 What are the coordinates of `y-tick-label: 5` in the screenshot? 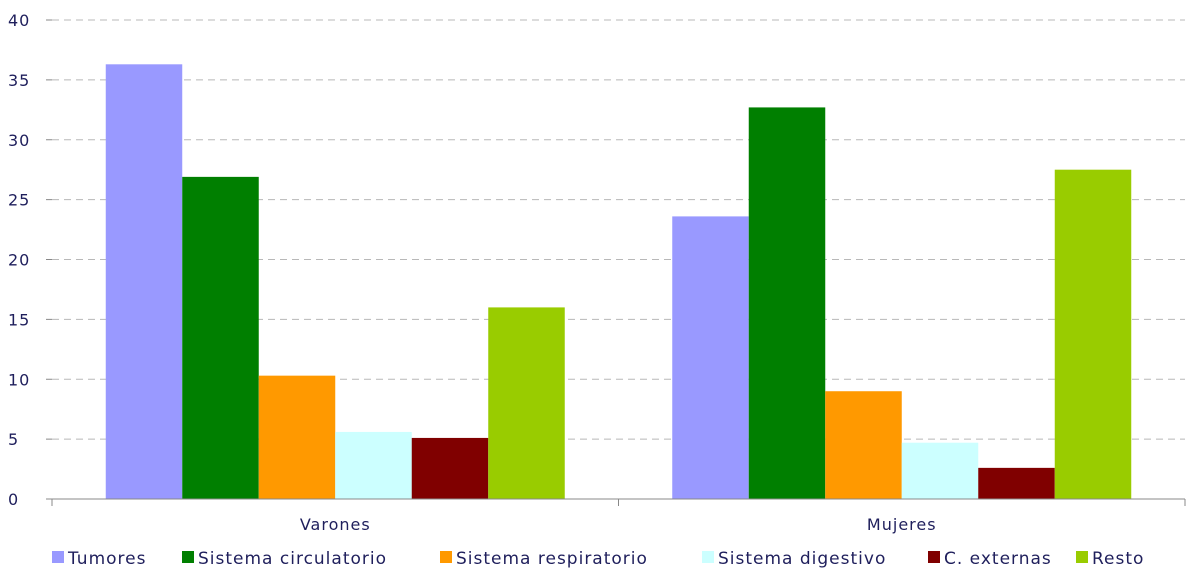 It's located at (13, 439).